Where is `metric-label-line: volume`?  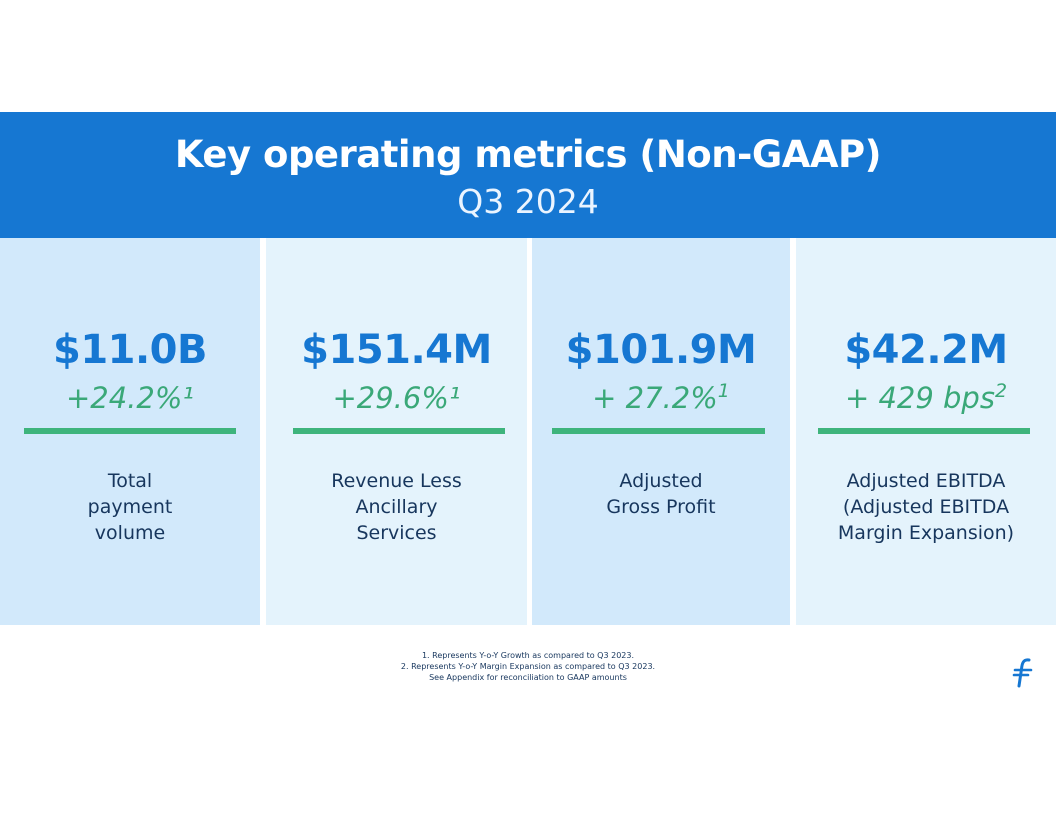 metric-label-line: volume is located at coordinates (130, 533).